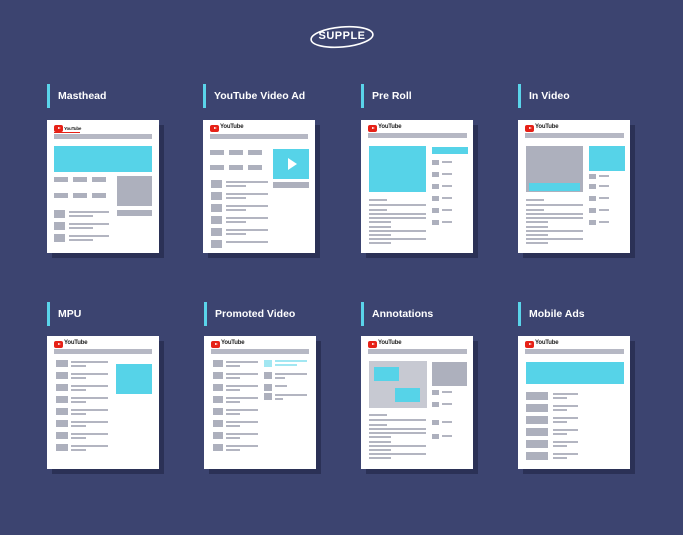  Describe the element at coordinates (554, 187) in the screenshot. I see `in-video-overlay-ad` at that location.